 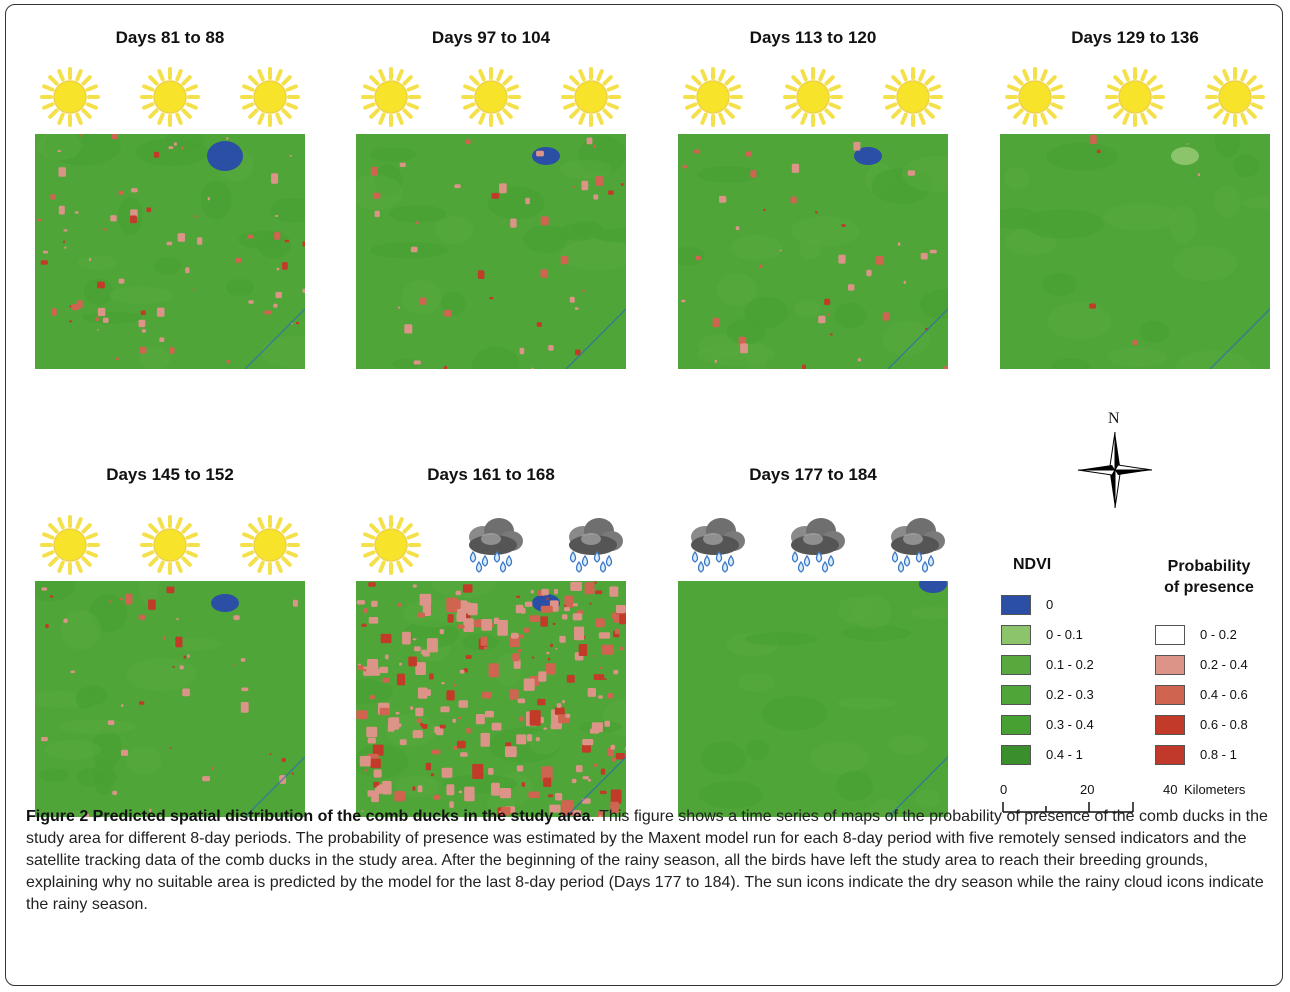 I want to click on presence-legend-label: 0.2 - 0.4, so click(x=1224, y=664).